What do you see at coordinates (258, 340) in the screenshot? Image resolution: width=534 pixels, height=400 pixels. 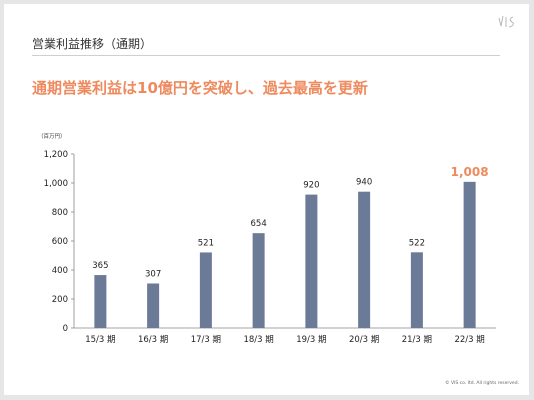 I see `x-tick-label: 18/3 期` at bounding box center [258, 340].